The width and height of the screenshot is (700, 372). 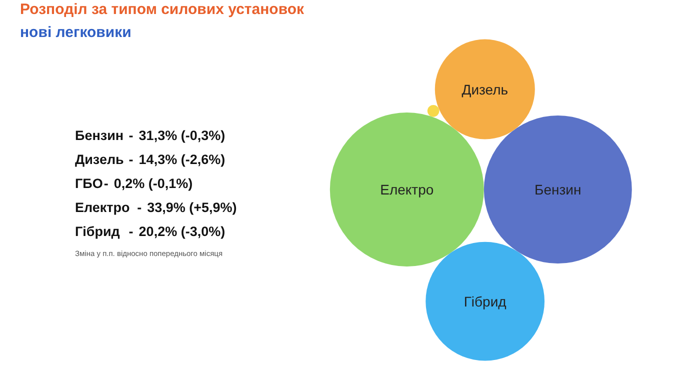 I want to click on category-label: ГБО, so click(x=89, y=183).